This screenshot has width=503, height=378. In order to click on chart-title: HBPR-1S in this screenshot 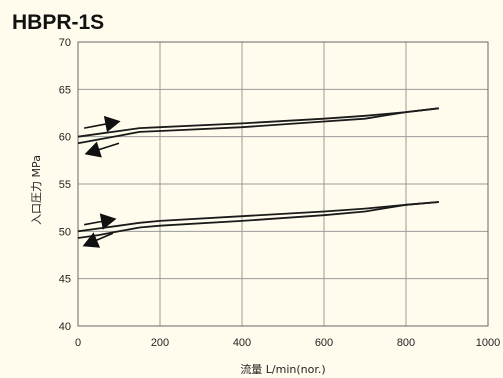, I will do `click(58, 22)`.